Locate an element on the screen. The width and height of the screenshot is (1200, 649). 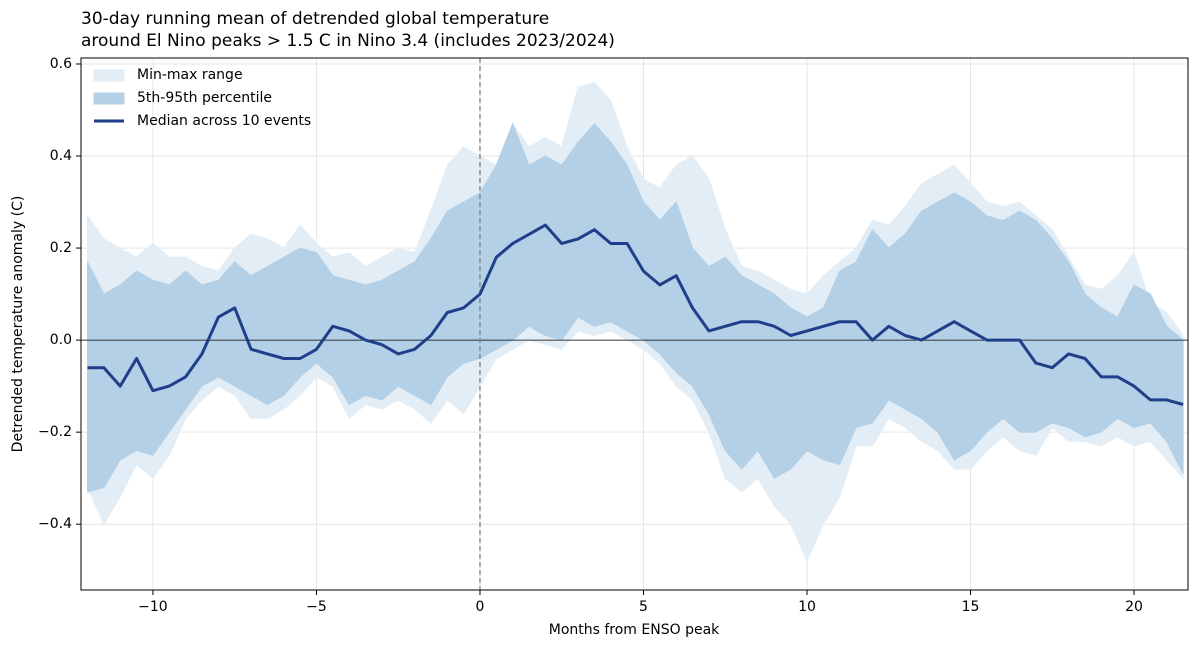
x-tick-label: 0 is located at coordinates (480, 607).